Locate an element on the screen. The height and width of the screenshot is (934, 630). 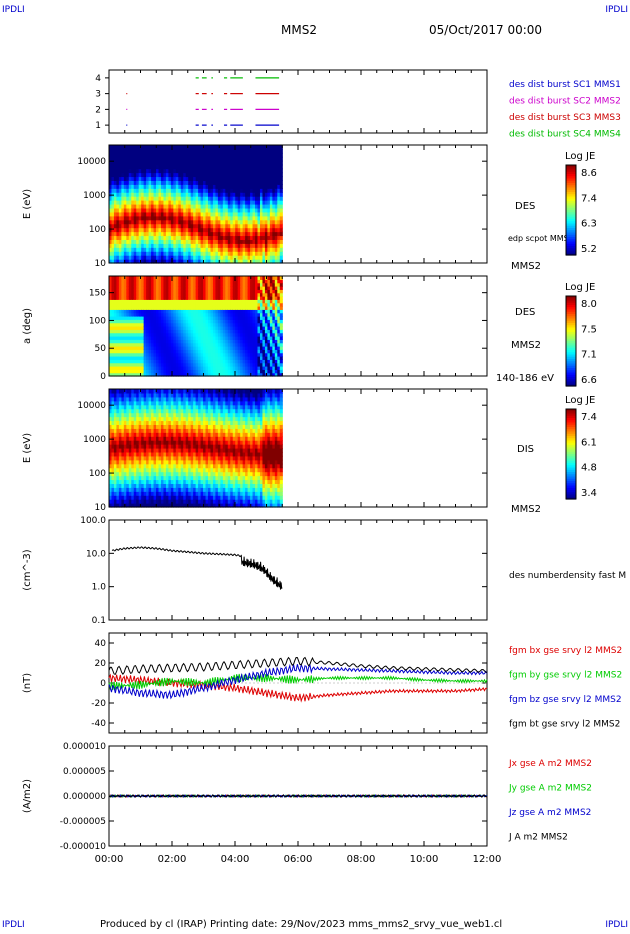
corner-label-top-right: IPDLI is located at coordinates (616, 10).